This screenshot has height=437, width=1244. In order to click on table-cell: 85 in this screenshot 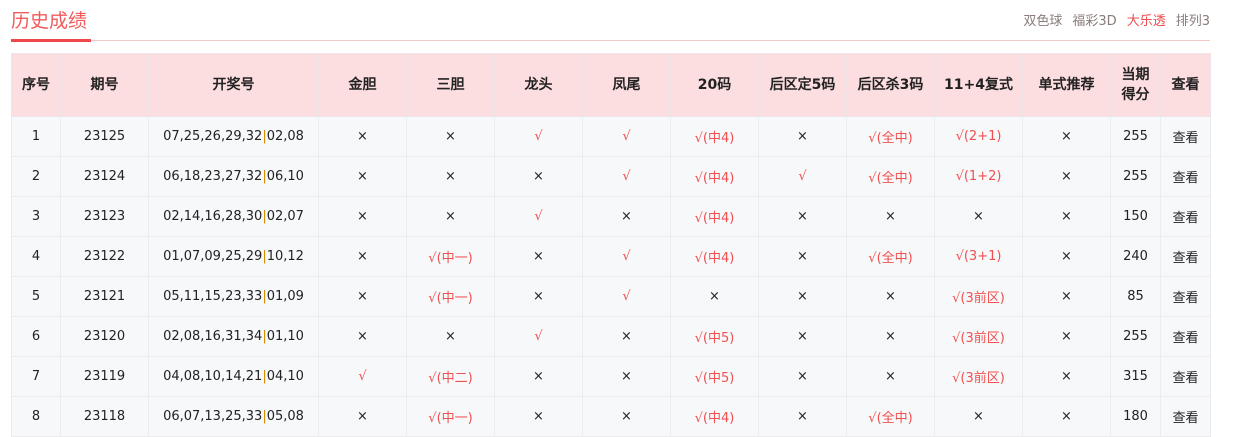, I will do `click(1135, 296)`.